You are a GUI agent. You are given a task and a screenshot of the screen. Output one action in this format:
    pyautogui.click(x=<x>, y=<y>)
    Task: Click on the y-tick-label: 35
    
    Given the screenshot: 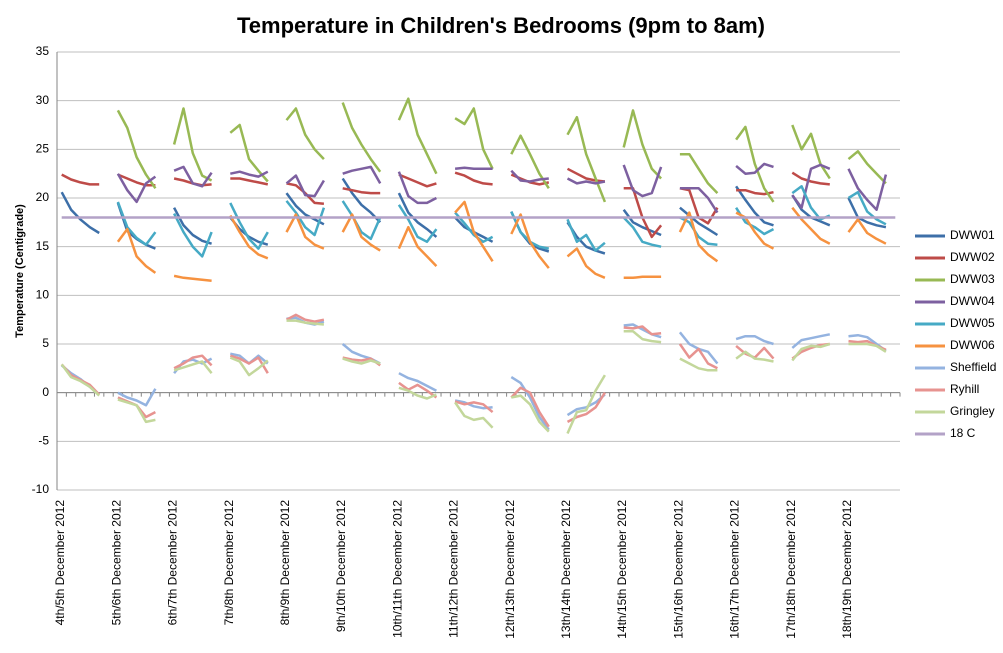 What is the action you would take?
    pyautogui.click(x=43, y=51)
    